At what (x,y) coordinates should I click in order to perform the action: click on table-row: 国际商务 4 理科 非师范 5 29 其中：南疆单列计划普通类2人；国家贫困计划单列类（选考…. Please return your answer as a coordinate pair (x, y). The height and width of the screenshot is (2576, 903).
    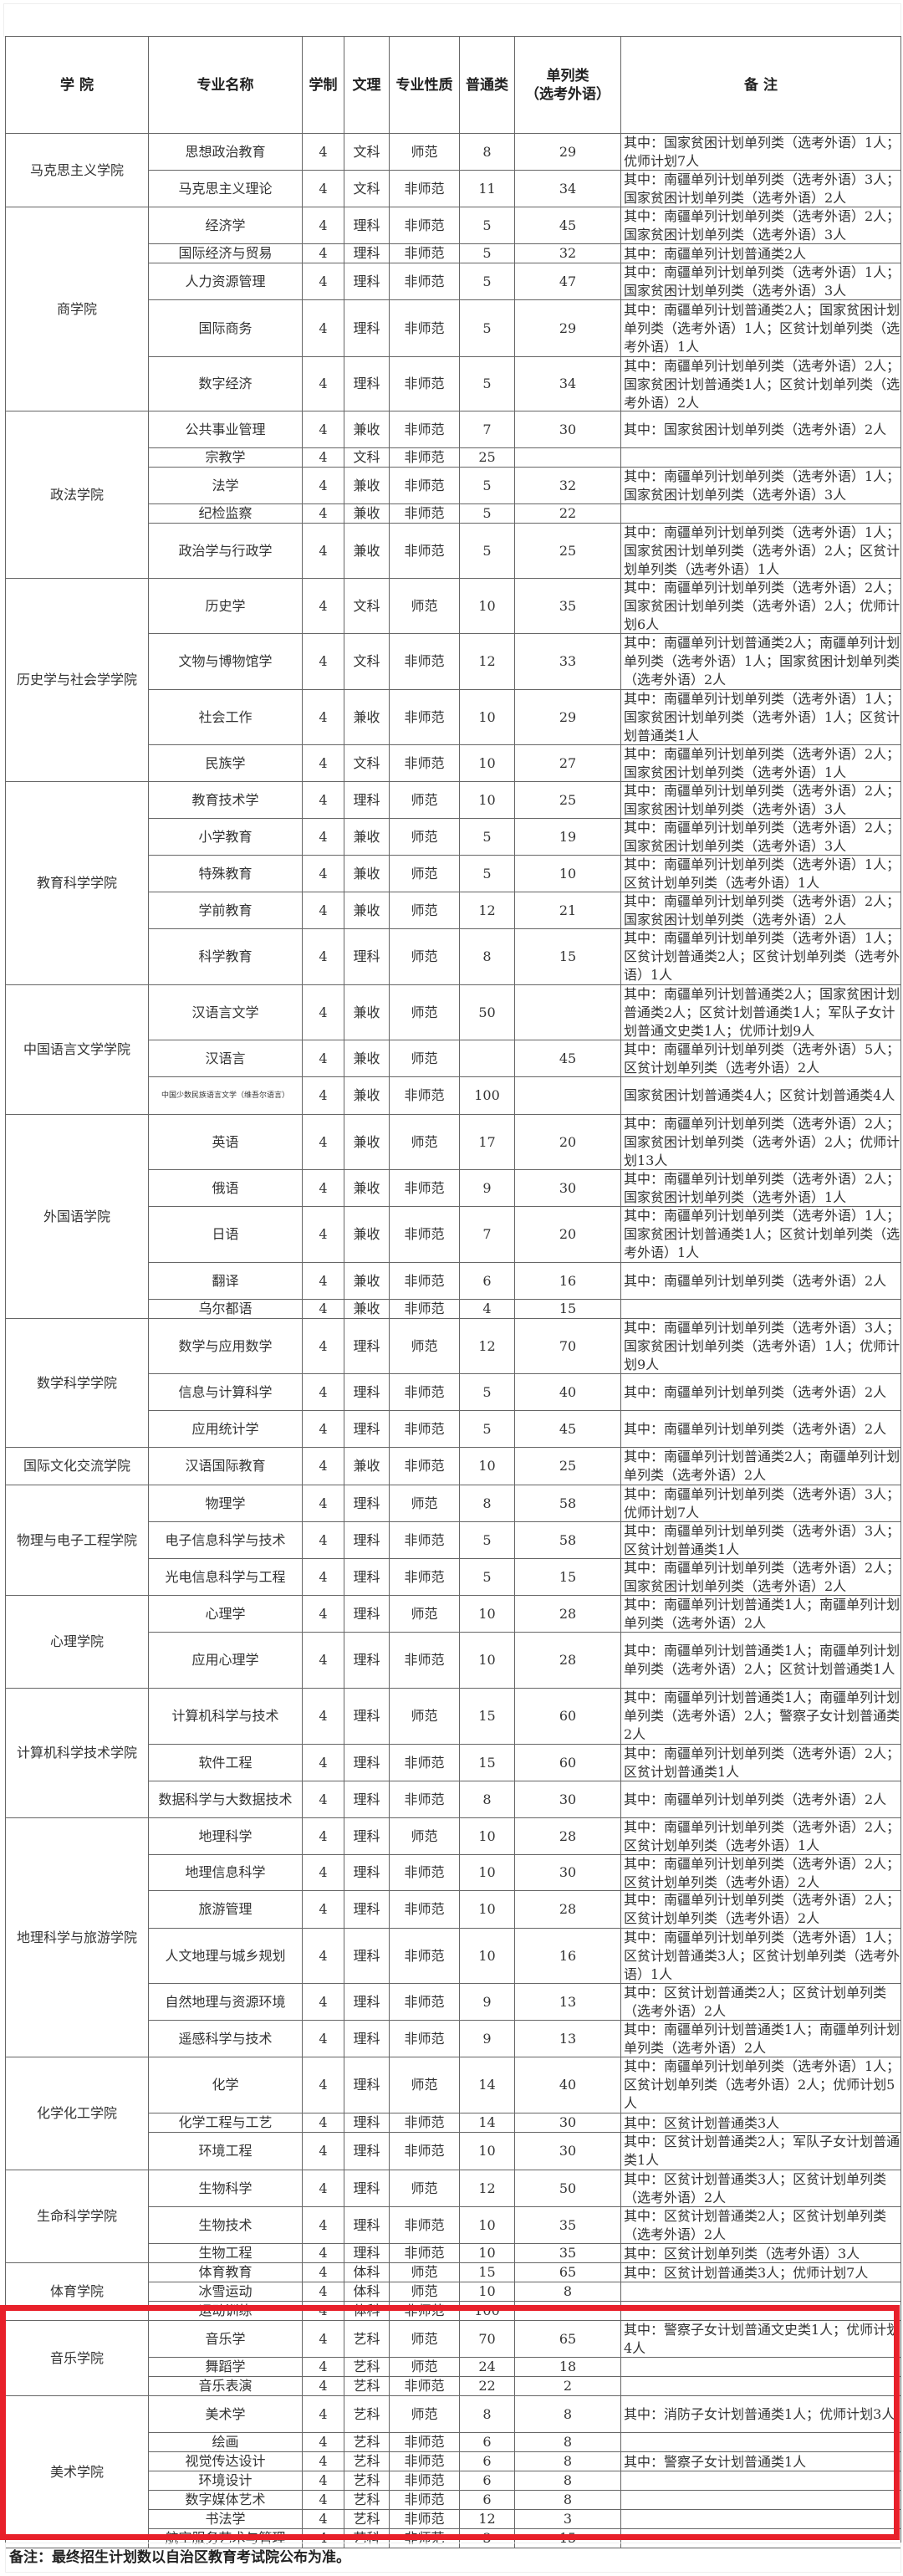
    Looking at the image, I should click on (454, 328).